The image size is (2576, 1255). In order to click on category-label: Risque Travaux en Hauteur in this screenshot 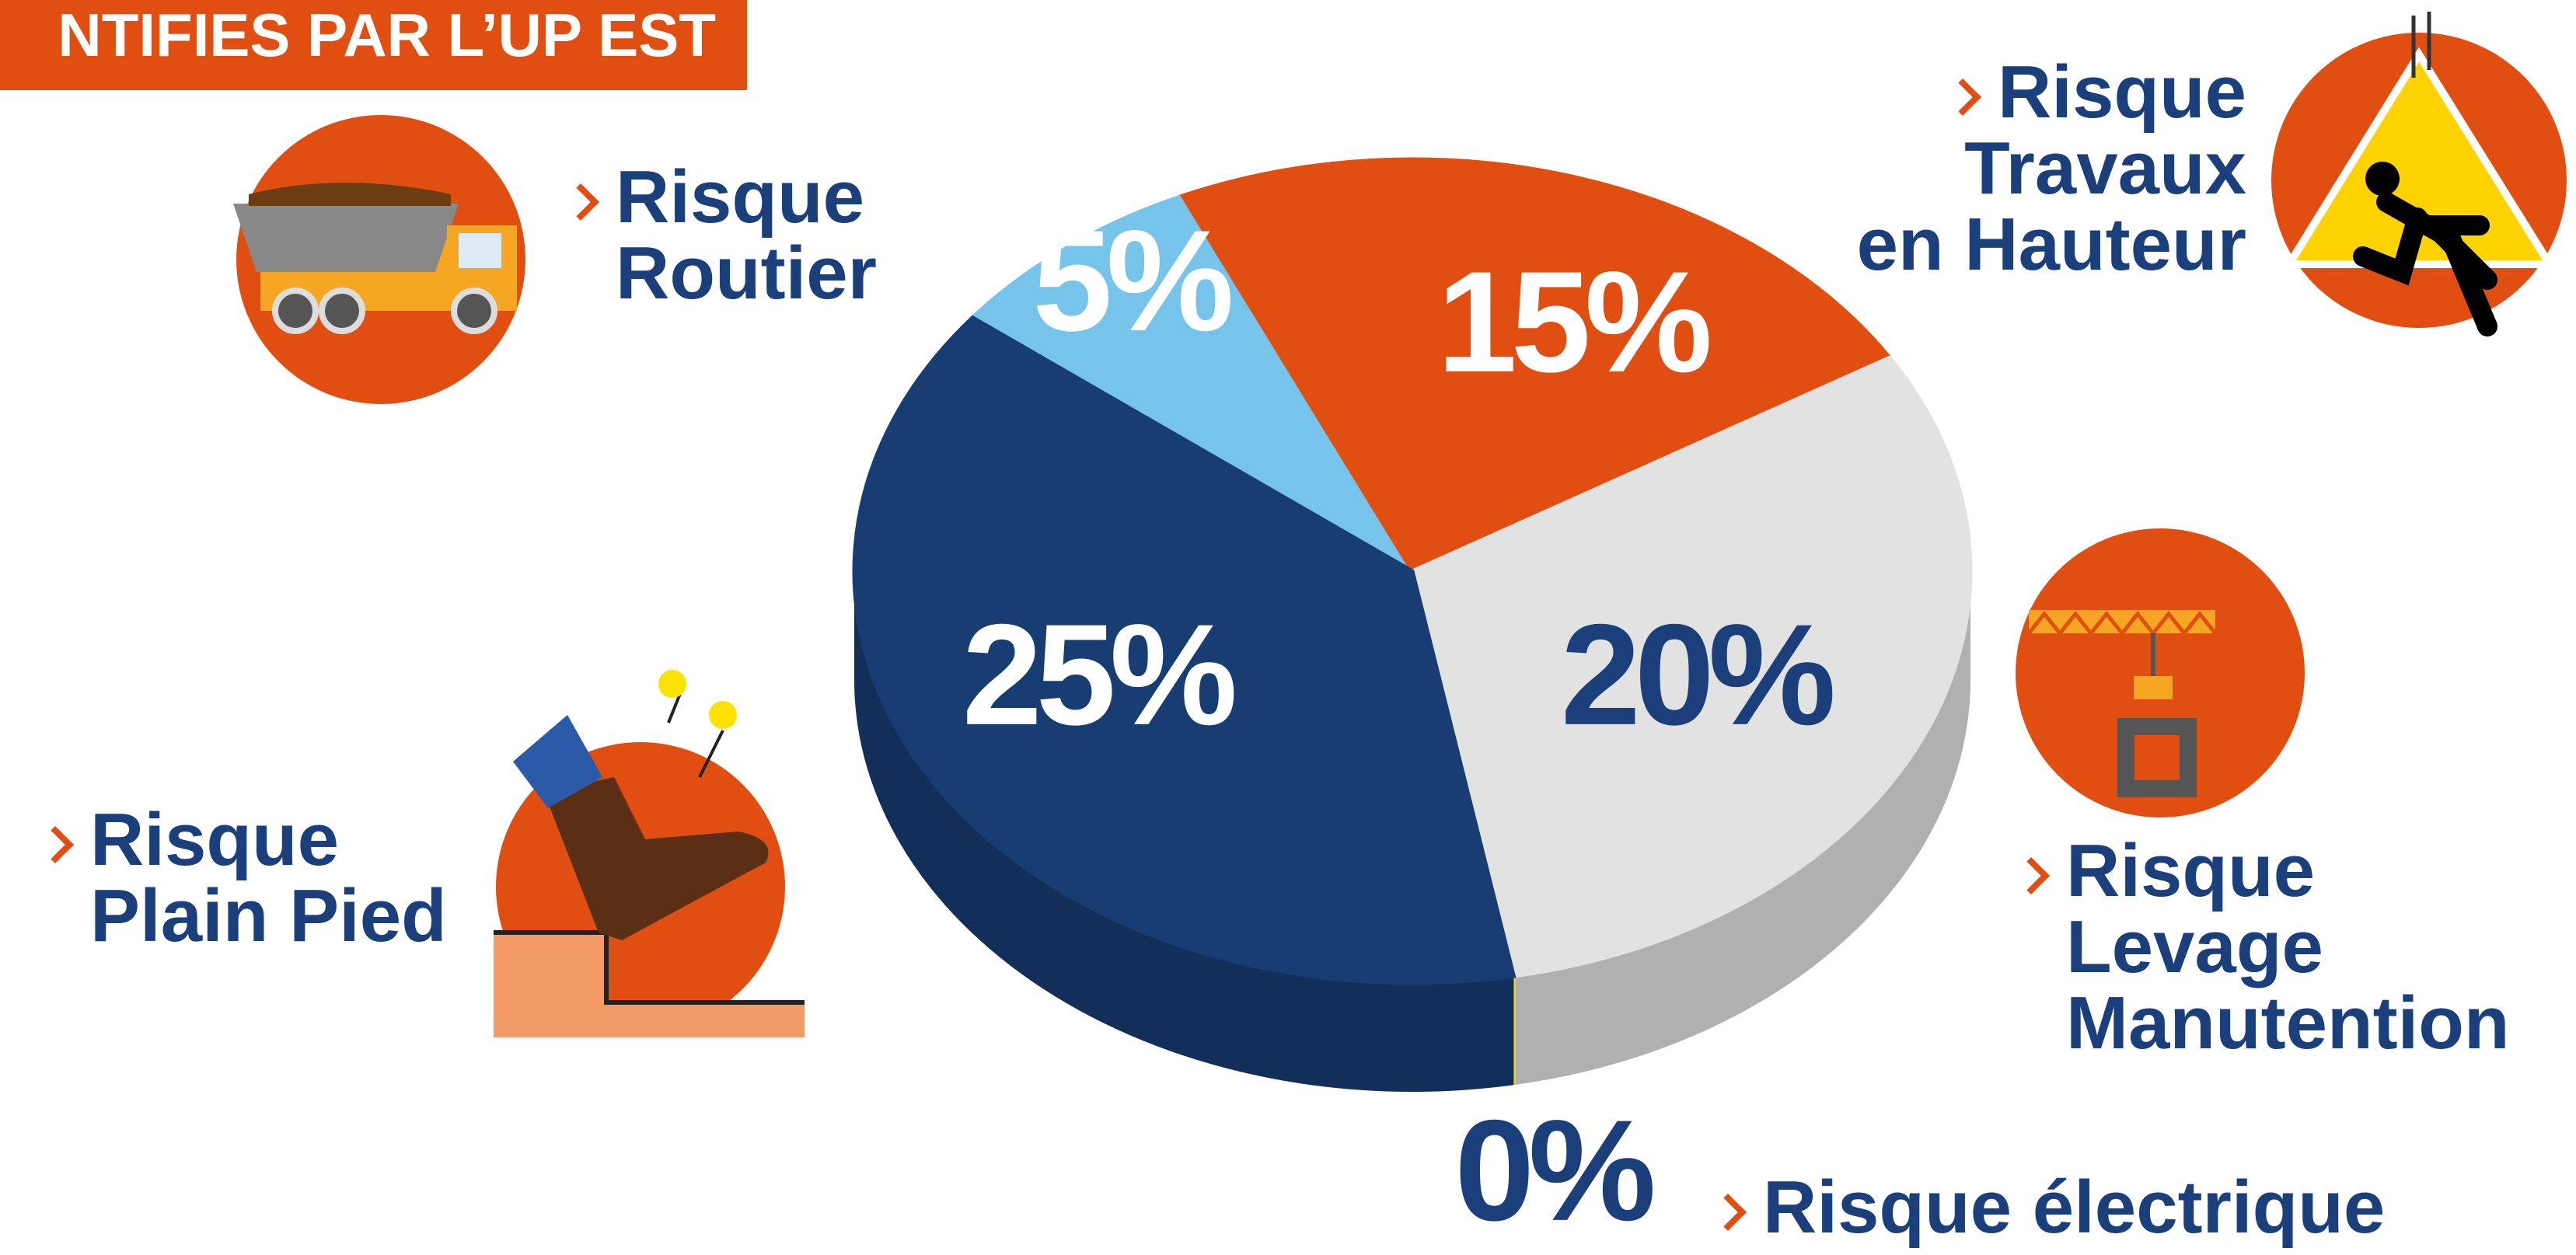, I will do `click(2051, 168)`.